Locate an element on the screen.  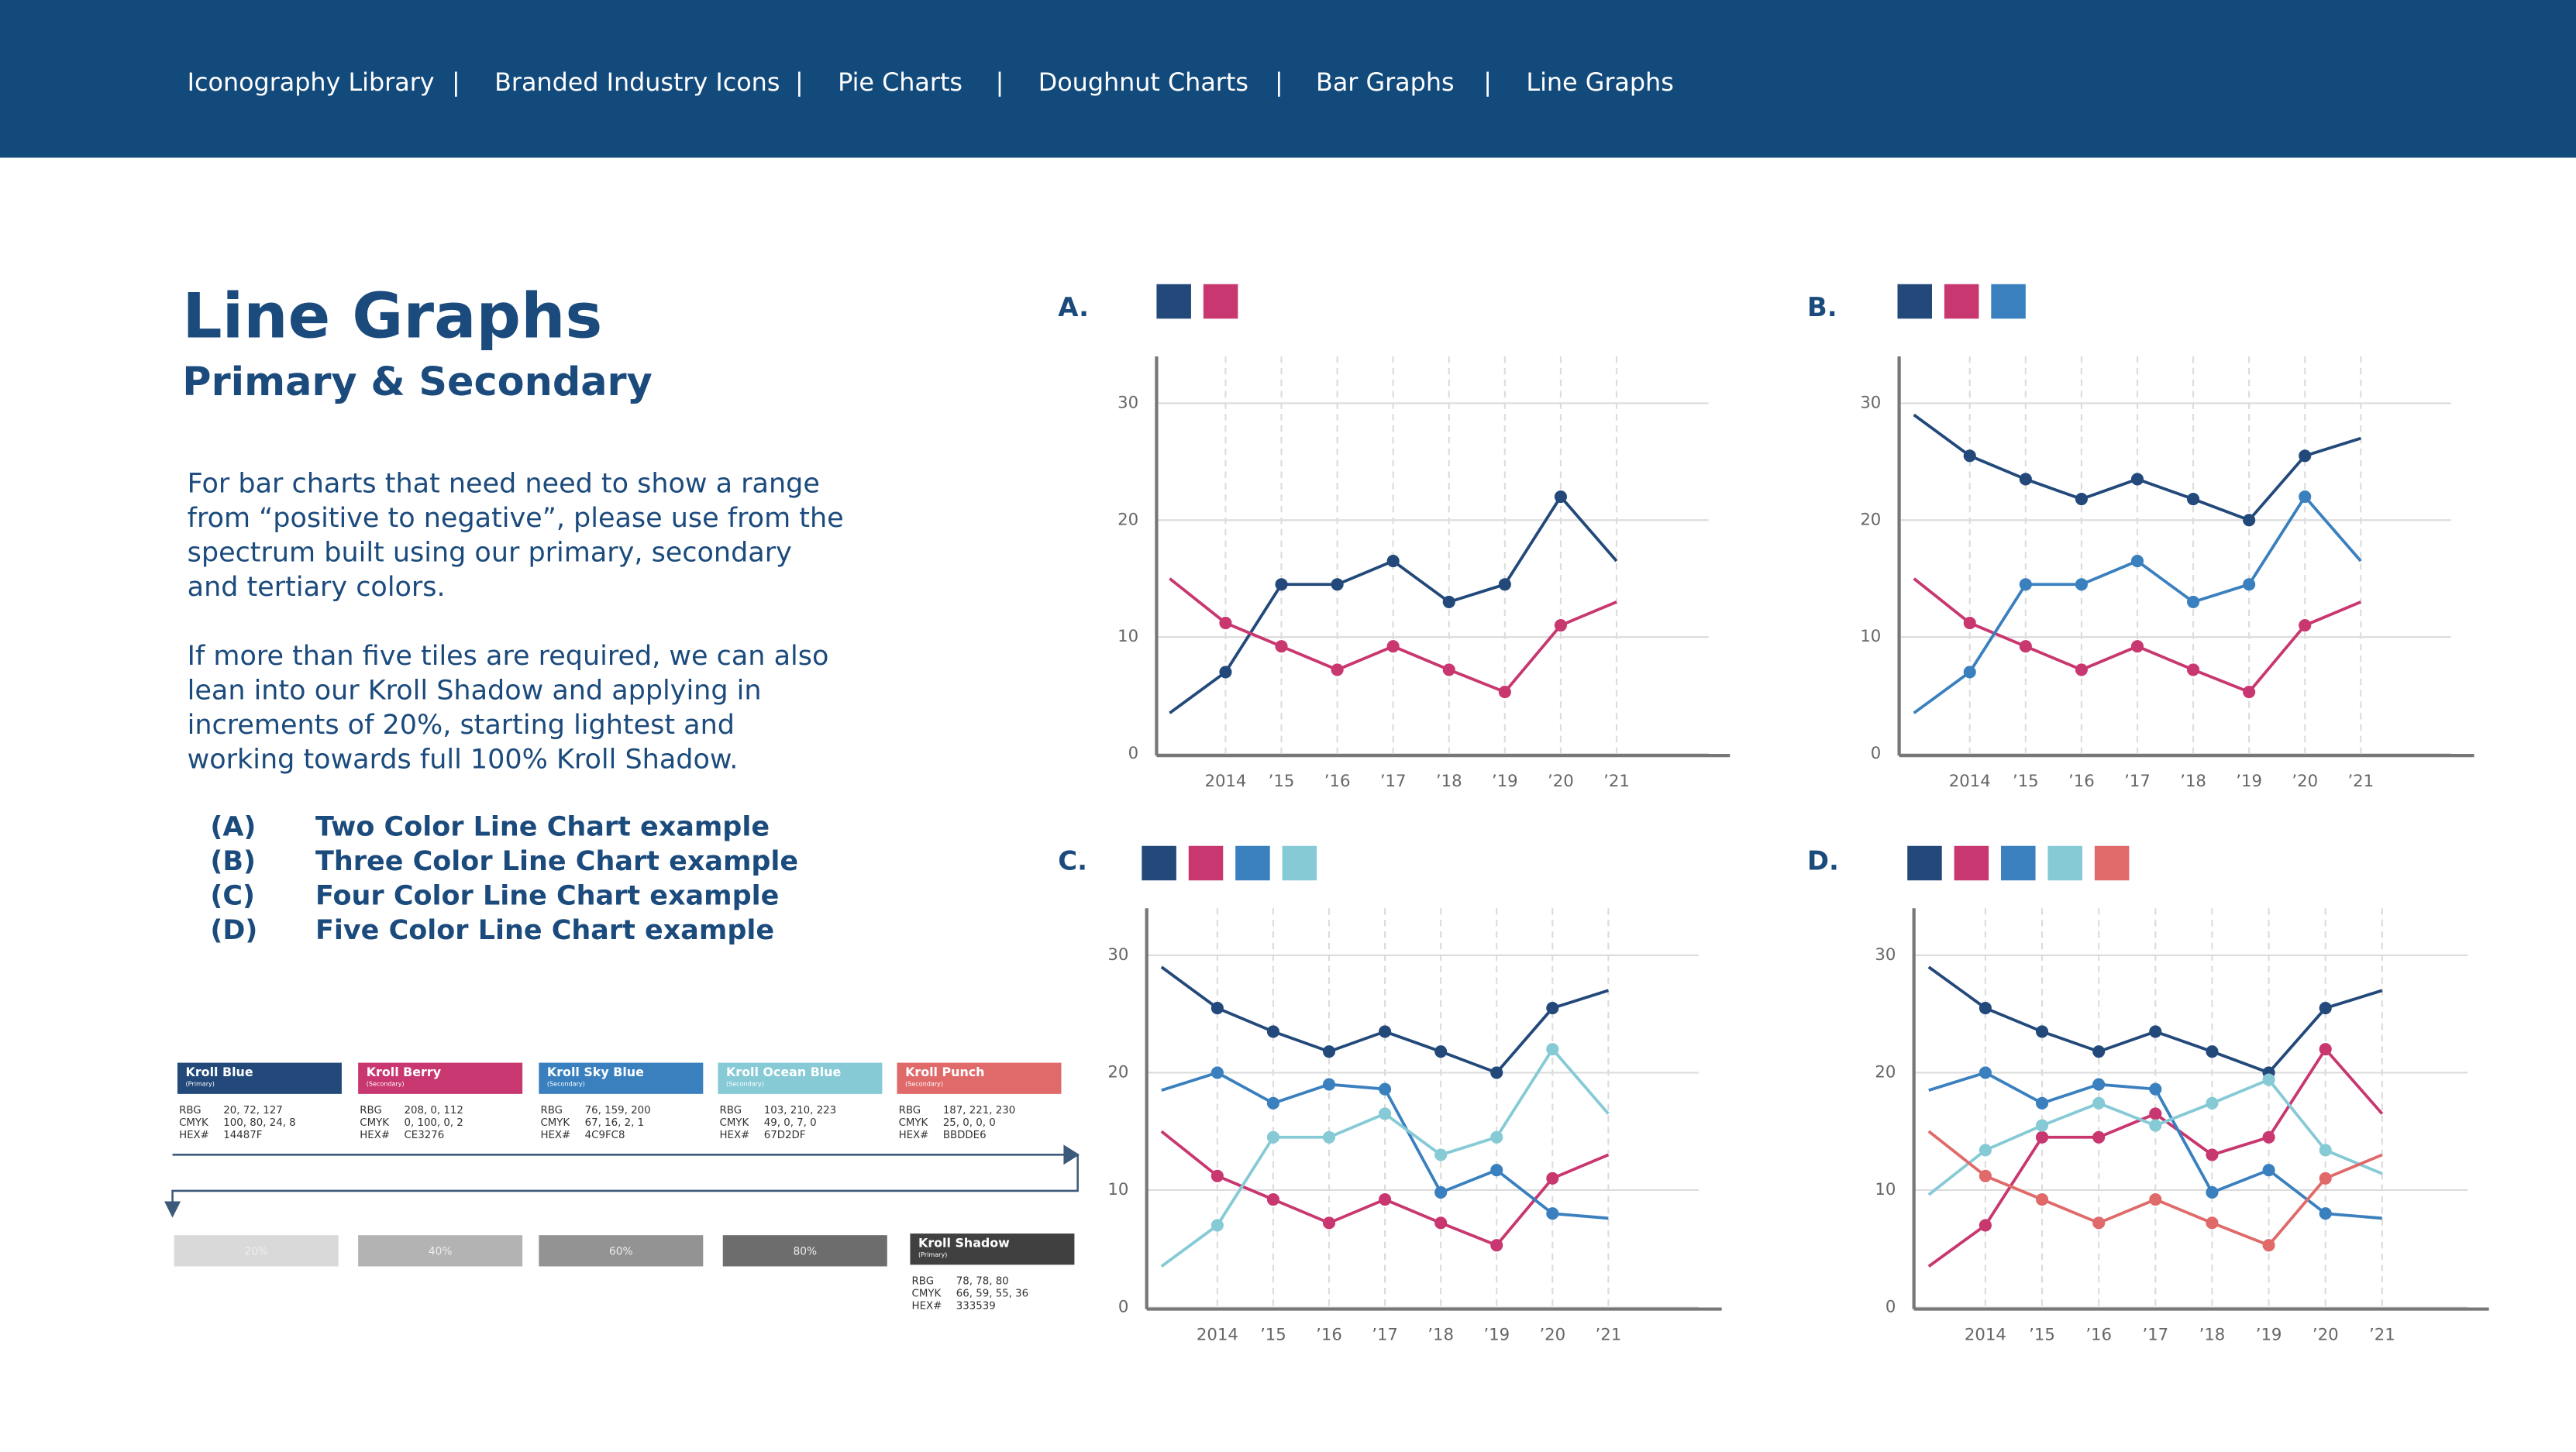
spec-value: 4C9FC8 is located at coordinates (605, 1135).